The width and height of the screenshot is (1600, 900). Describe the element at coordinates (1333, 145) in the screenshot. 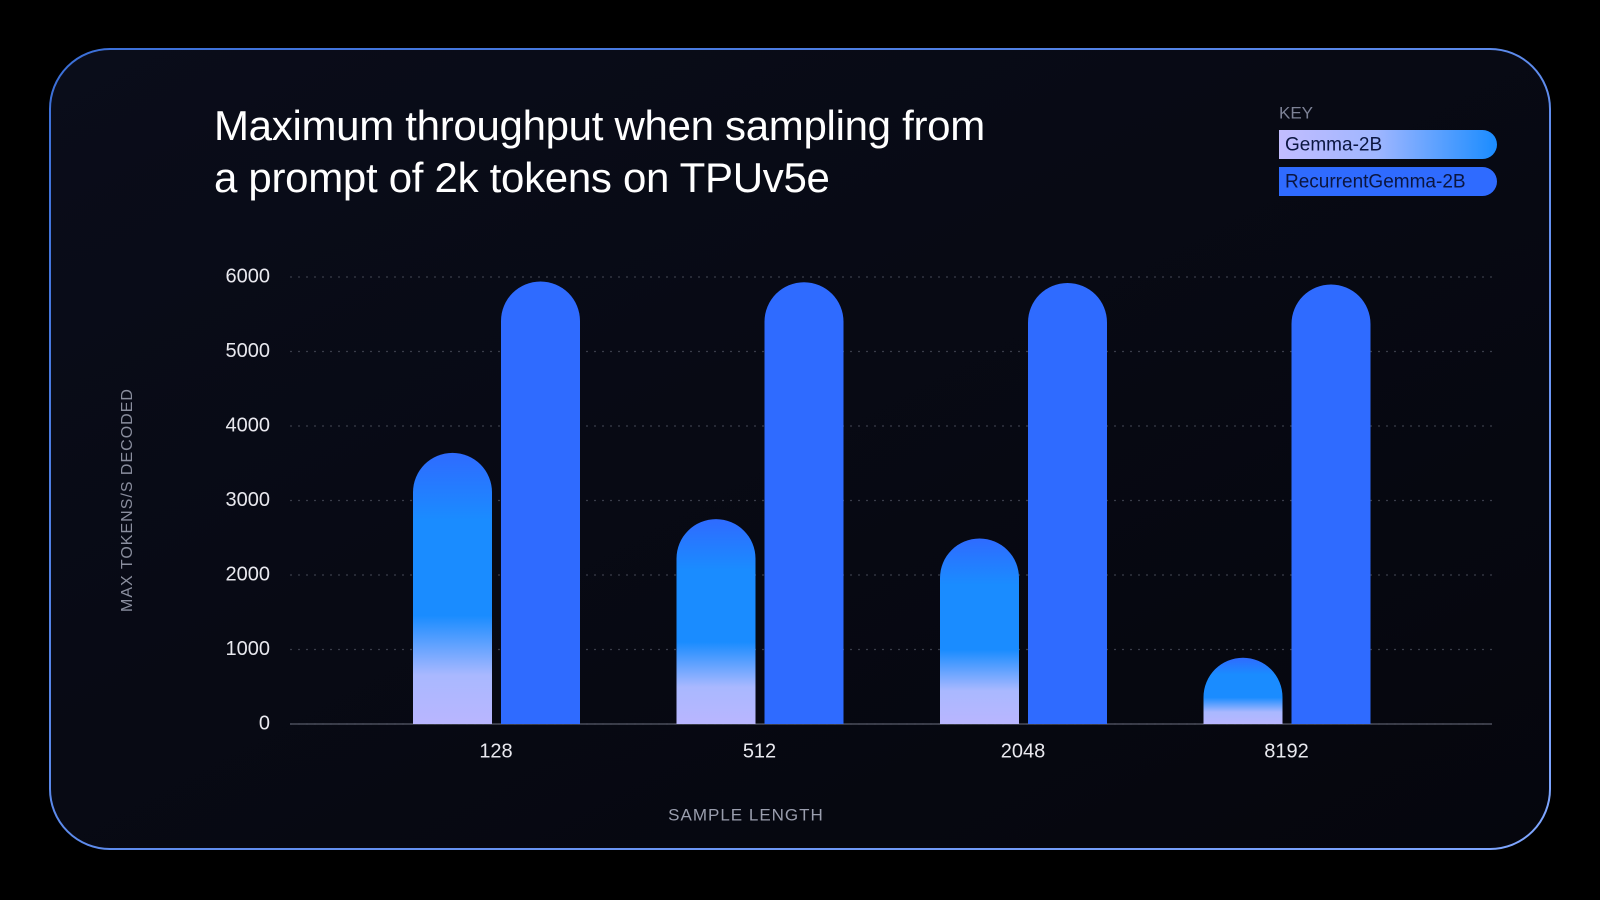

I see `legend-label: Gemma-2B` at that location.